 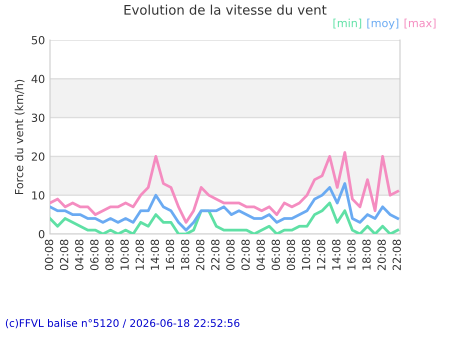 What do you see at coordinates (382, 24) in the screenshot?
I see `text: [moy]` at bounding box center [382, 24].